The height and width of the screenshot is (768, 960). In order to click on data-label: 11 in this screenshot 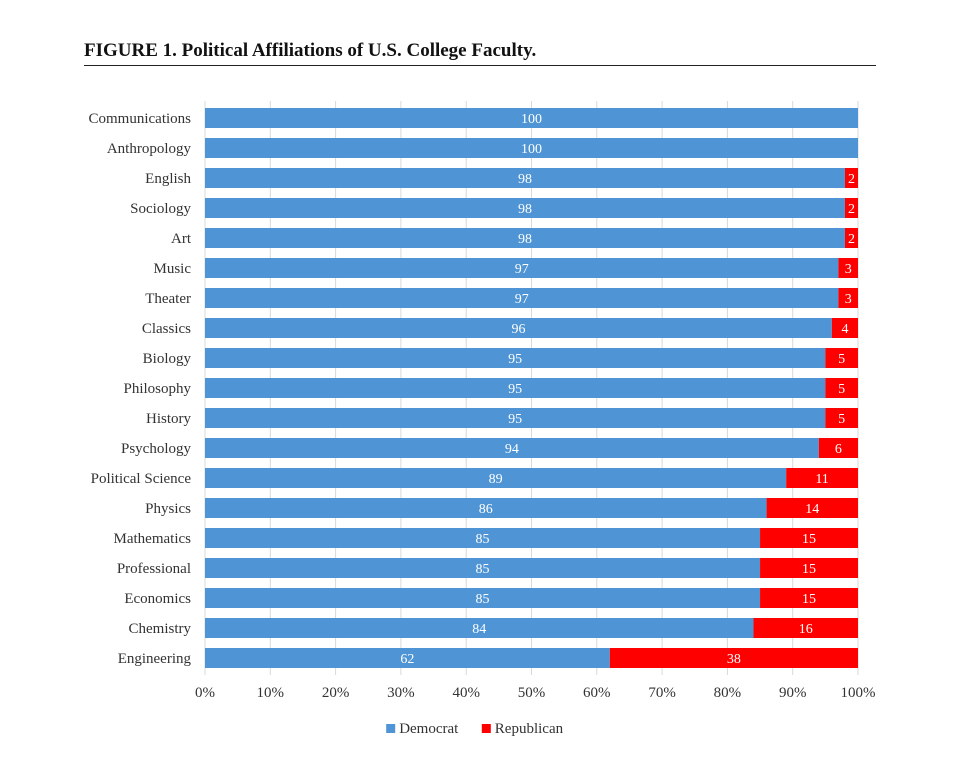, I will do `click(821, 479)`.